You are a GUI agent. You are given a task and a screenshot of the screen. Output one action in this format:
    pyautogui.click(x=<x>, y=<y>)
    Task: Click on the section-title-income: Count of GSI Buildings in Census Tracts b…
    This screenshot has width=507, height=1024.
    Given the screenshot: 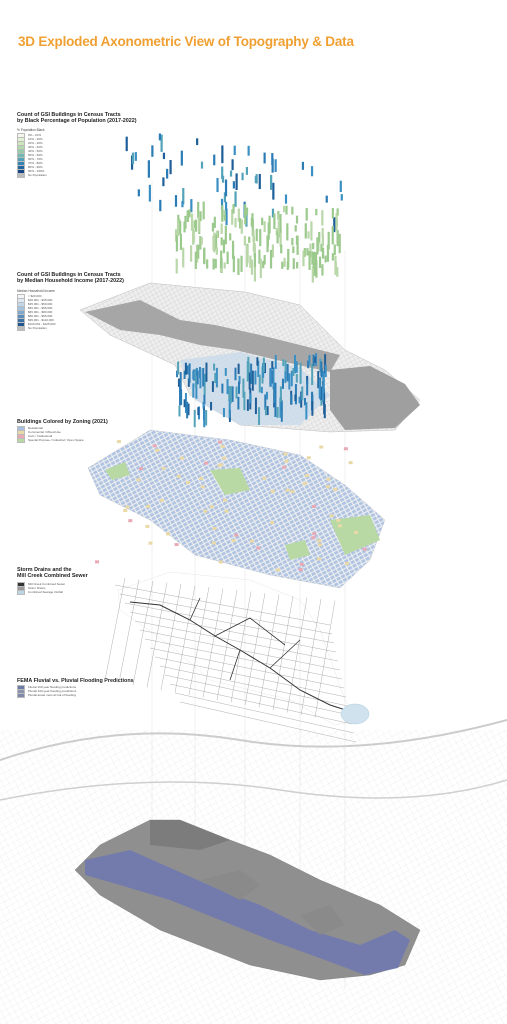 What is the action you would take?
    pyautogui.click(x=70, y=278)
    